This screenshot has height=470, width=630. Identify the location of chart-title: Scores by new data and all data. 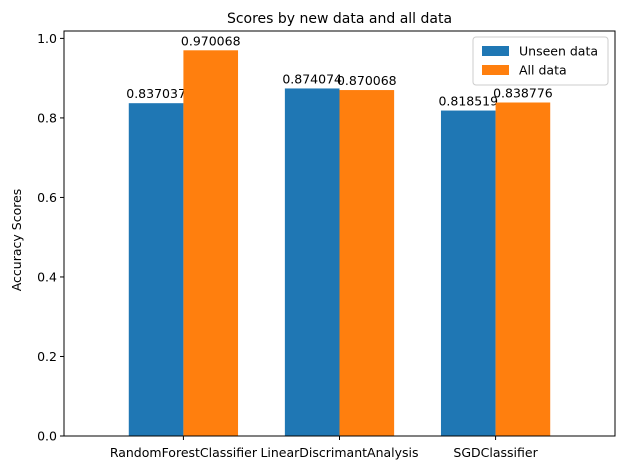
(339, 19).